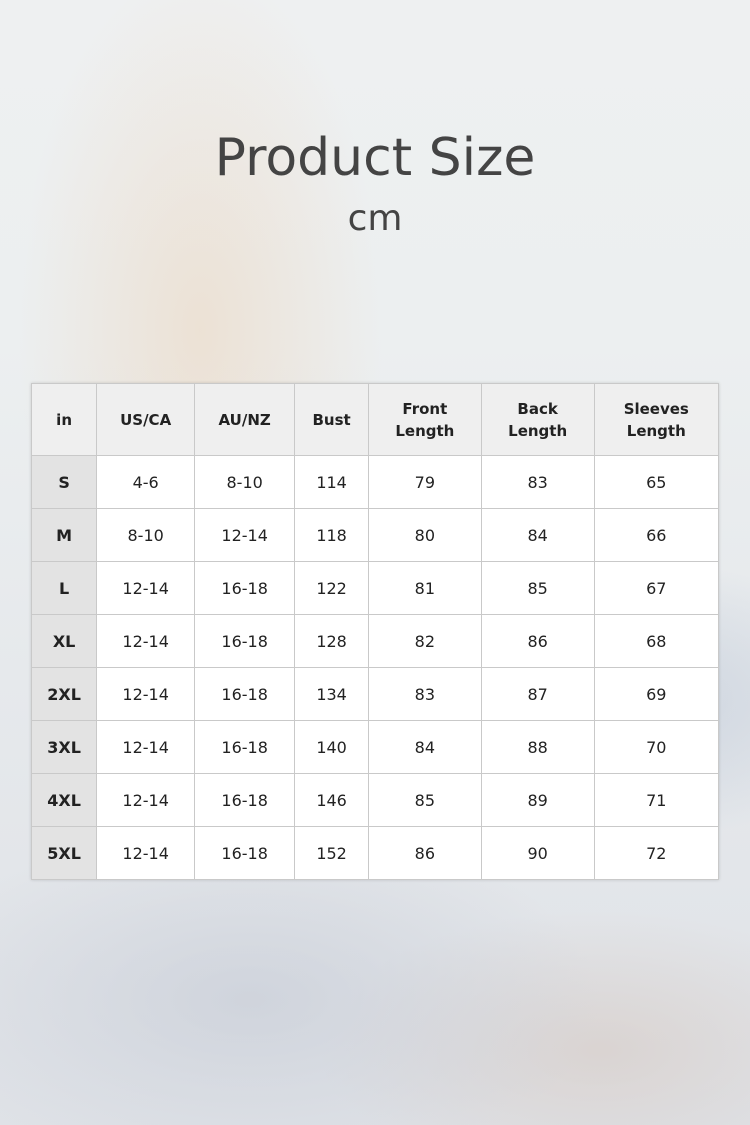 The image size is (750, 1125). Describe the element at coordinates (64, 800) in the screenshot. I see `size-label: 4XL` at that location.